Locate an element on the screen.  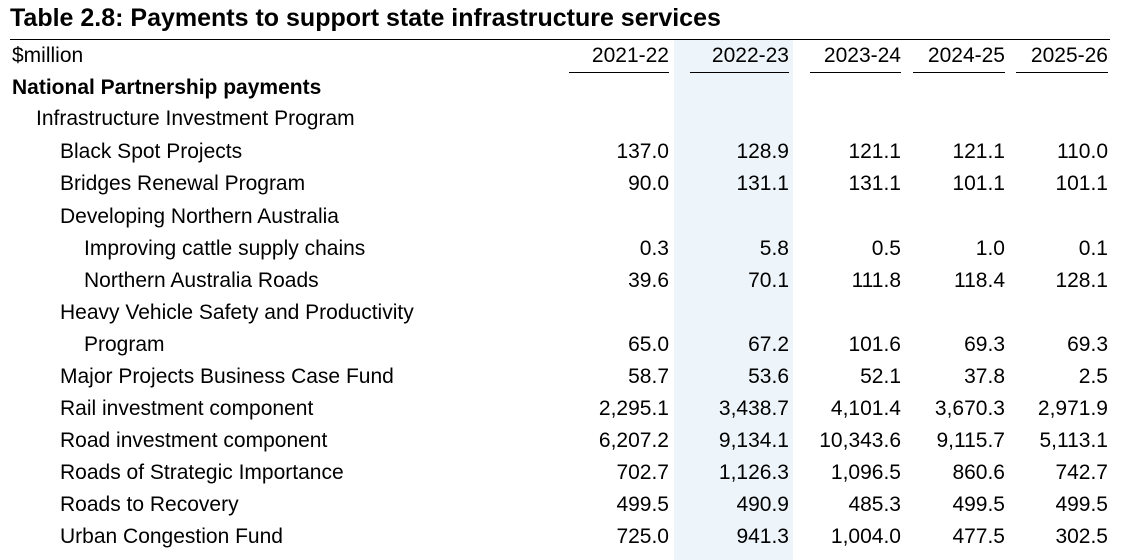
row-label: National Partnership payments is located at coordinates (167, 87).